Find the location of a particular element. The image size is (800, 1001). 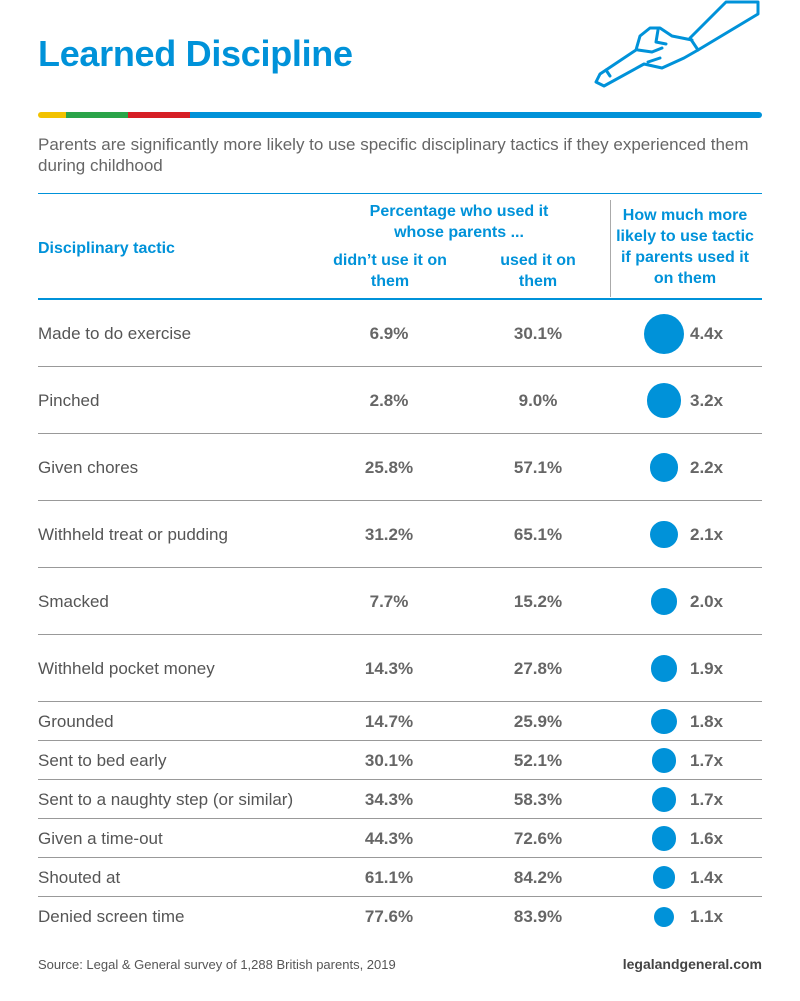

value-used: 57.1% is located at coordinates (538, 467).